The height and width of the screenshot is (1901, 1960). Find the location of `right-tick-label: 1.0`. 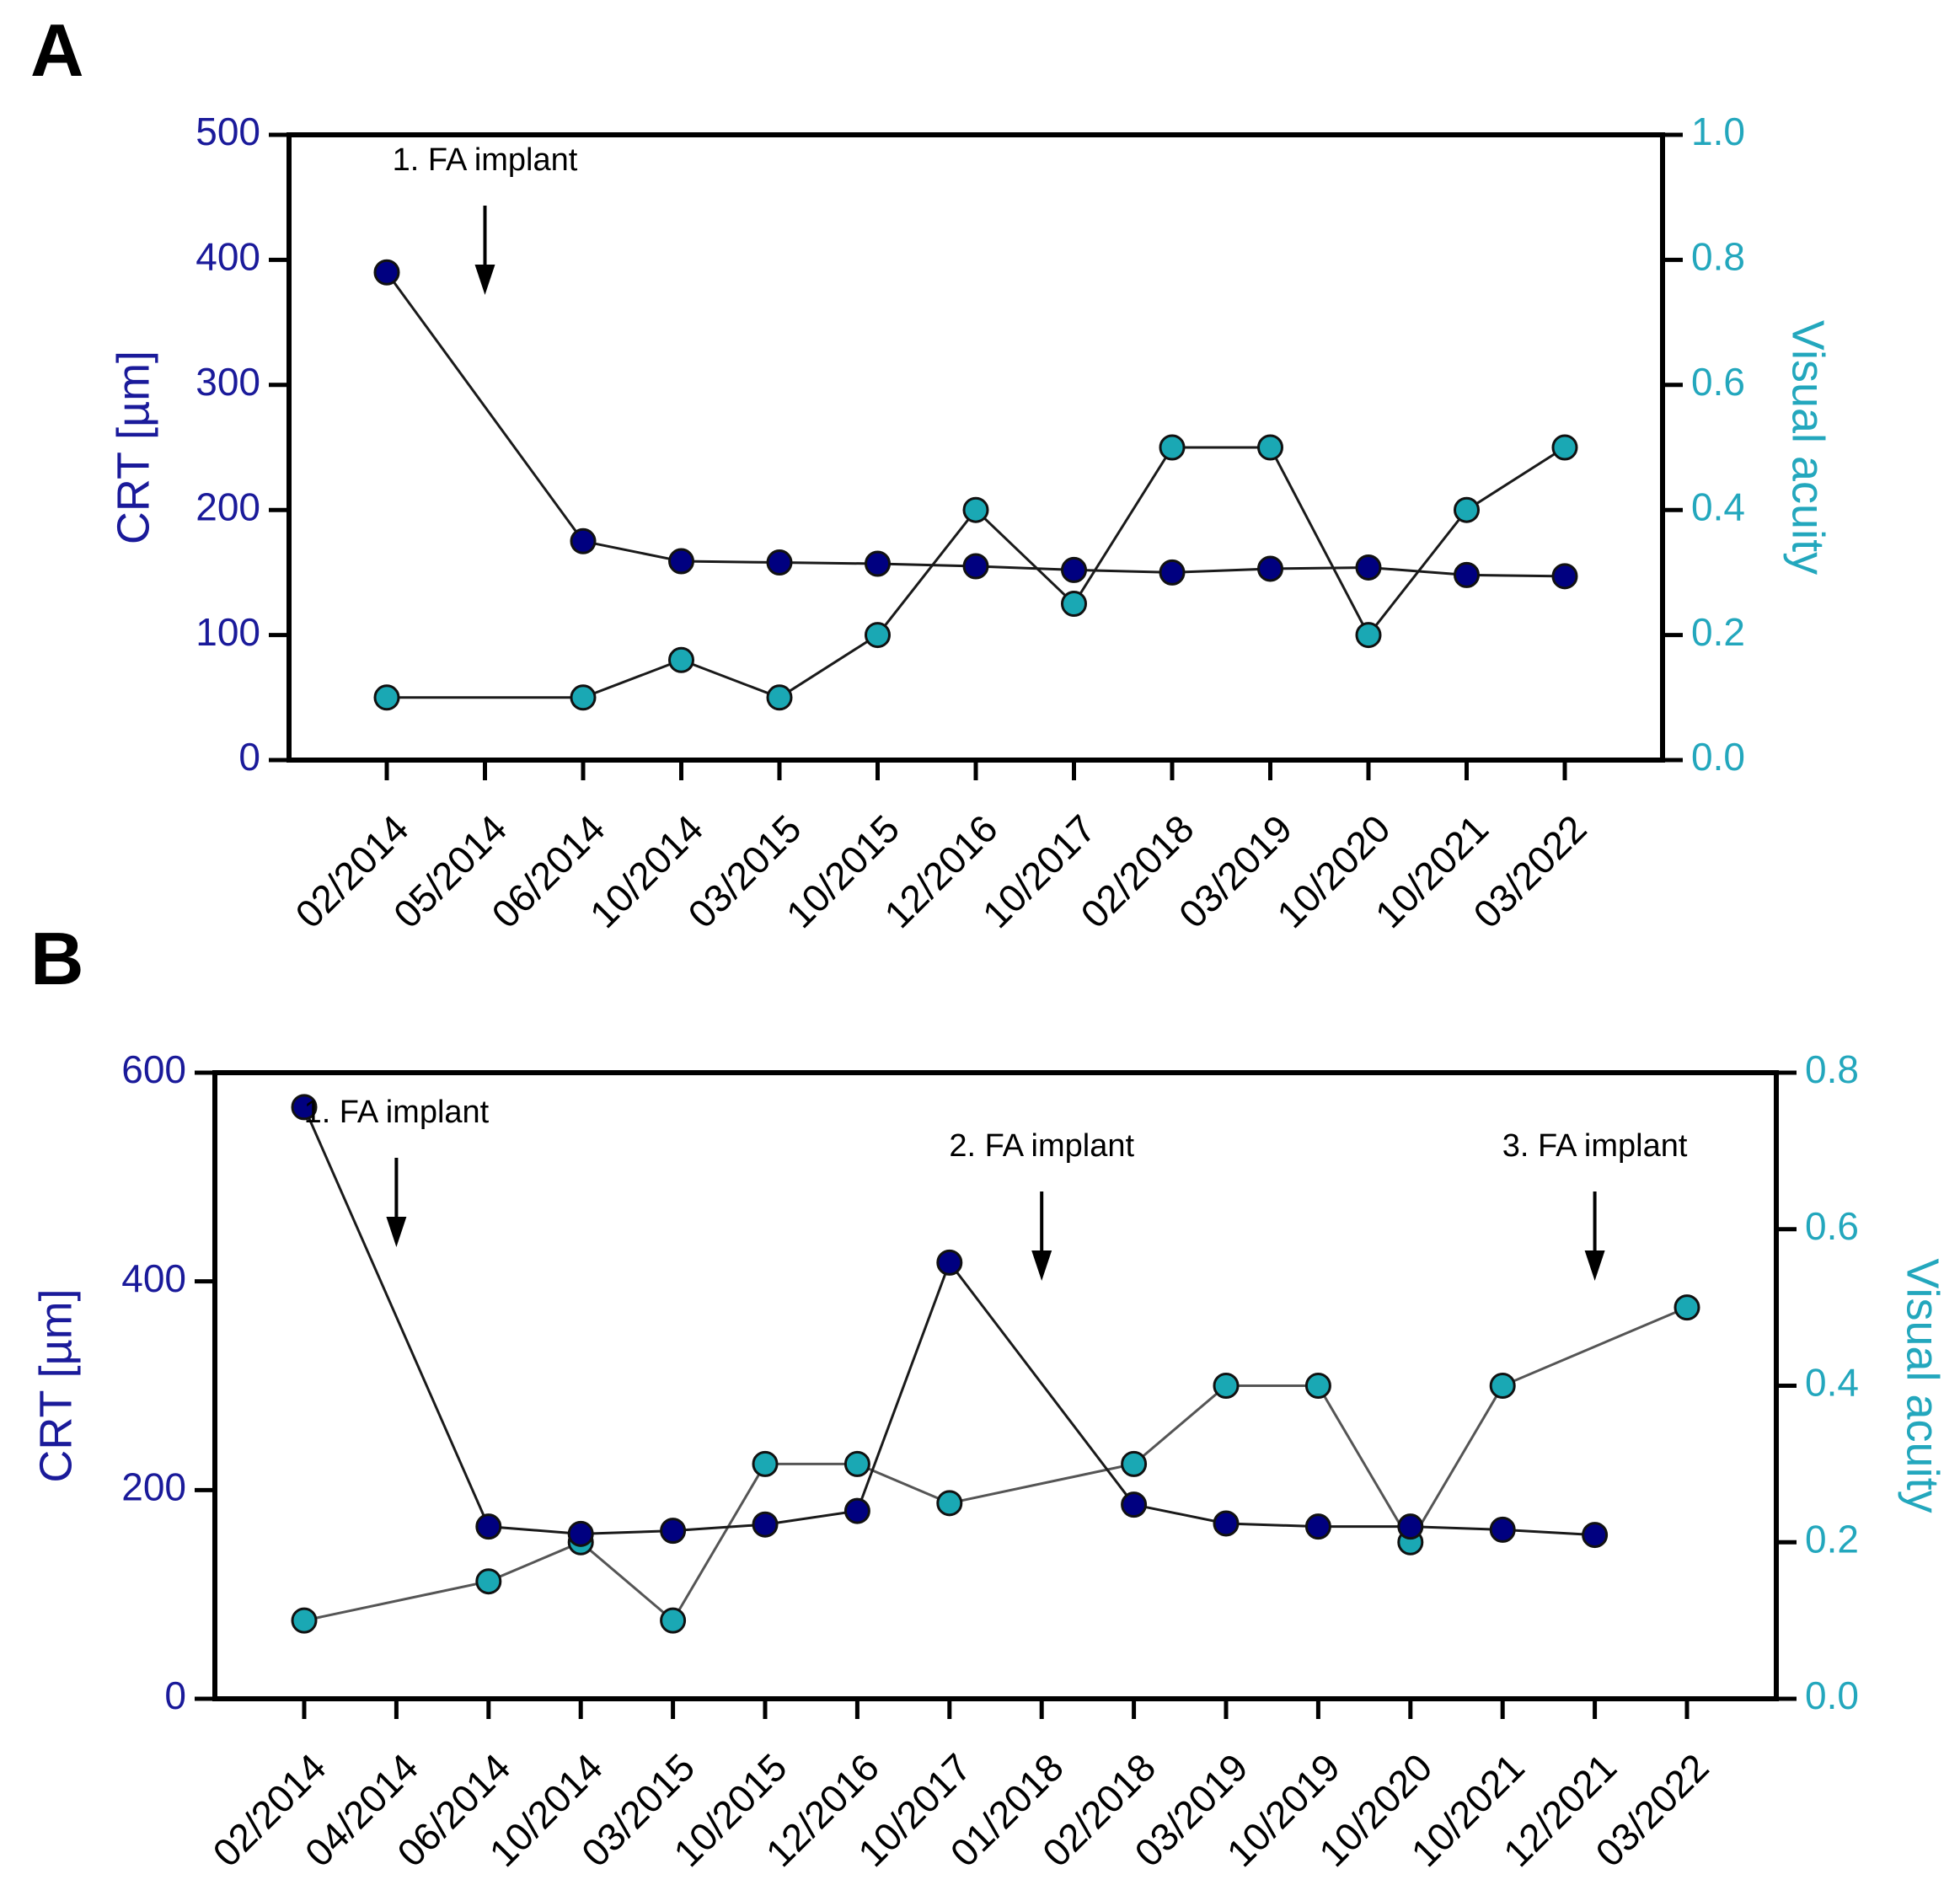

right-tick-label: 1.0 is located at coordinates (1718, 131).